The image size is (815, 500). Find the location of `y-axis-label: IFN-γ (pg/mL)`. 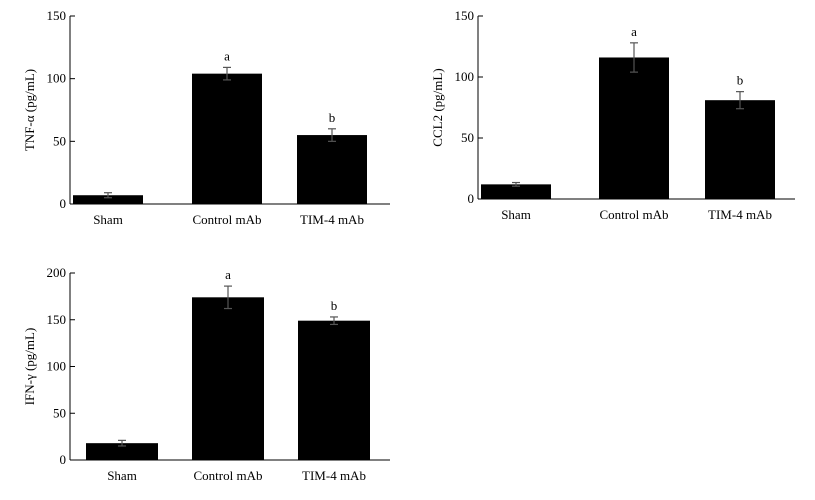

y-axis-label: IFN-γ (pg/mL) is located at coordinates (29, 367).